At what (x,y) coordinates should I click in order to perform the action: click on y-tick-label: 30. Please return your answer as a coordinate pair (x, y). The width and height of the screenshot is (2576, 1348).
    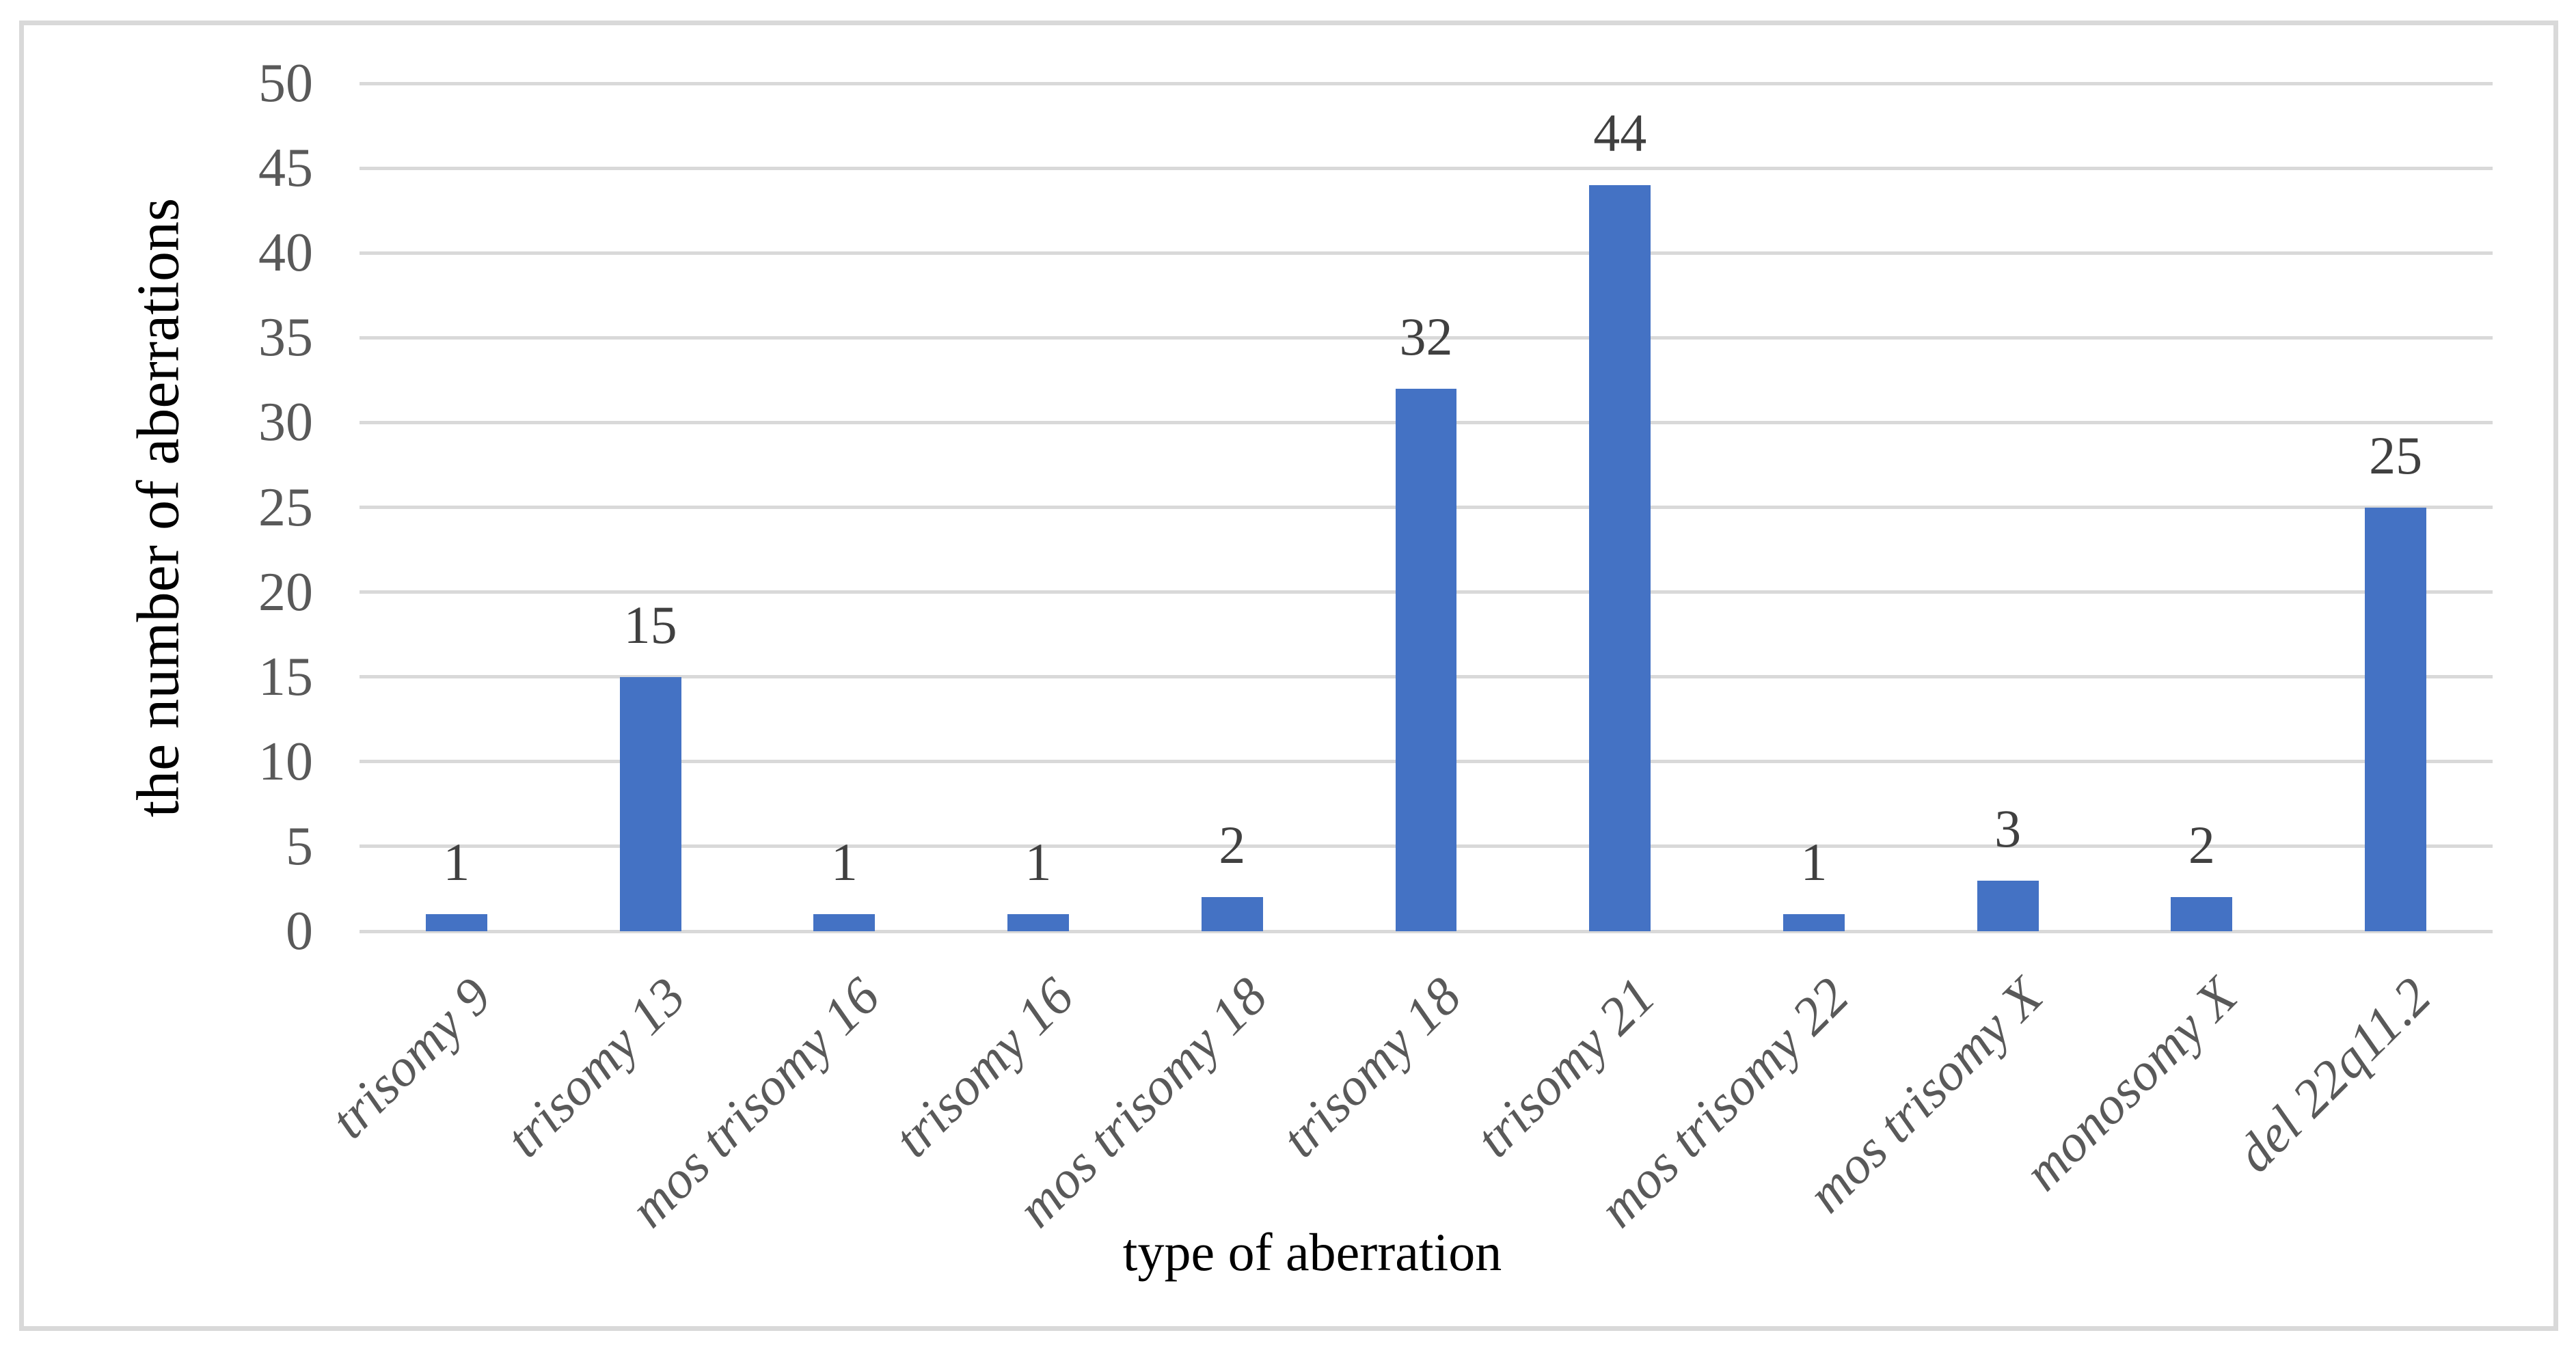
    Looking at the image, I should click on (286, 422).